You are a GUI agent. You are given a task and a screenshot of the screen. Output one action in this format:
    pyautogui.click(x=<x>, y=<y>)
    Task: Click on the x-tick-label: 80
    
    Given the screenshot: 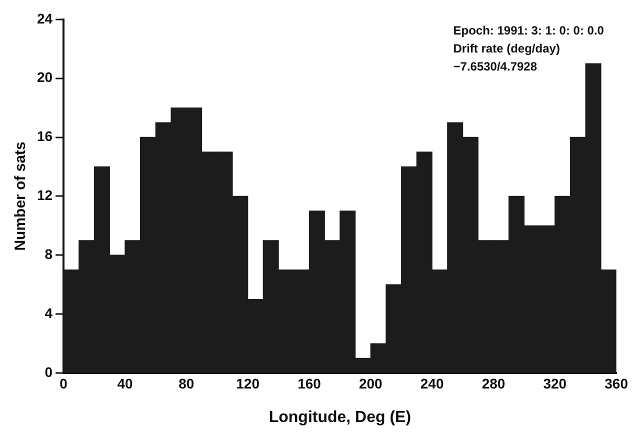 What is the action you would take?
    pyautogui.click(x=186, y=383)
    